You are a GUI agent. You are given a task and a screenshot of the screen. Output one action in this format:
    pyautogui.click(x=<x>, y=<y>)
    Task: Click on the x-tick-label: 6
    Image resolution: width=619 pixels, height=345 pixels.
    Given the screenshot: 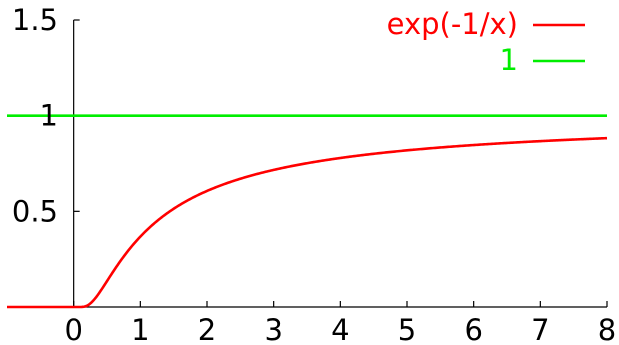 What is the action you would take?
    pyautogui.click(x=473, y=329)
    